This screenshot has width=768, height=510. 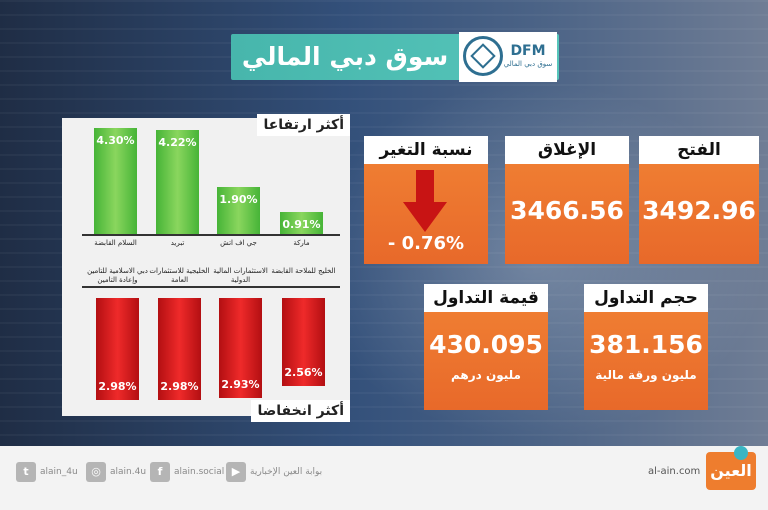 I want to click on trade-value-unit: مليون درهم, so click(x=486, y=375).